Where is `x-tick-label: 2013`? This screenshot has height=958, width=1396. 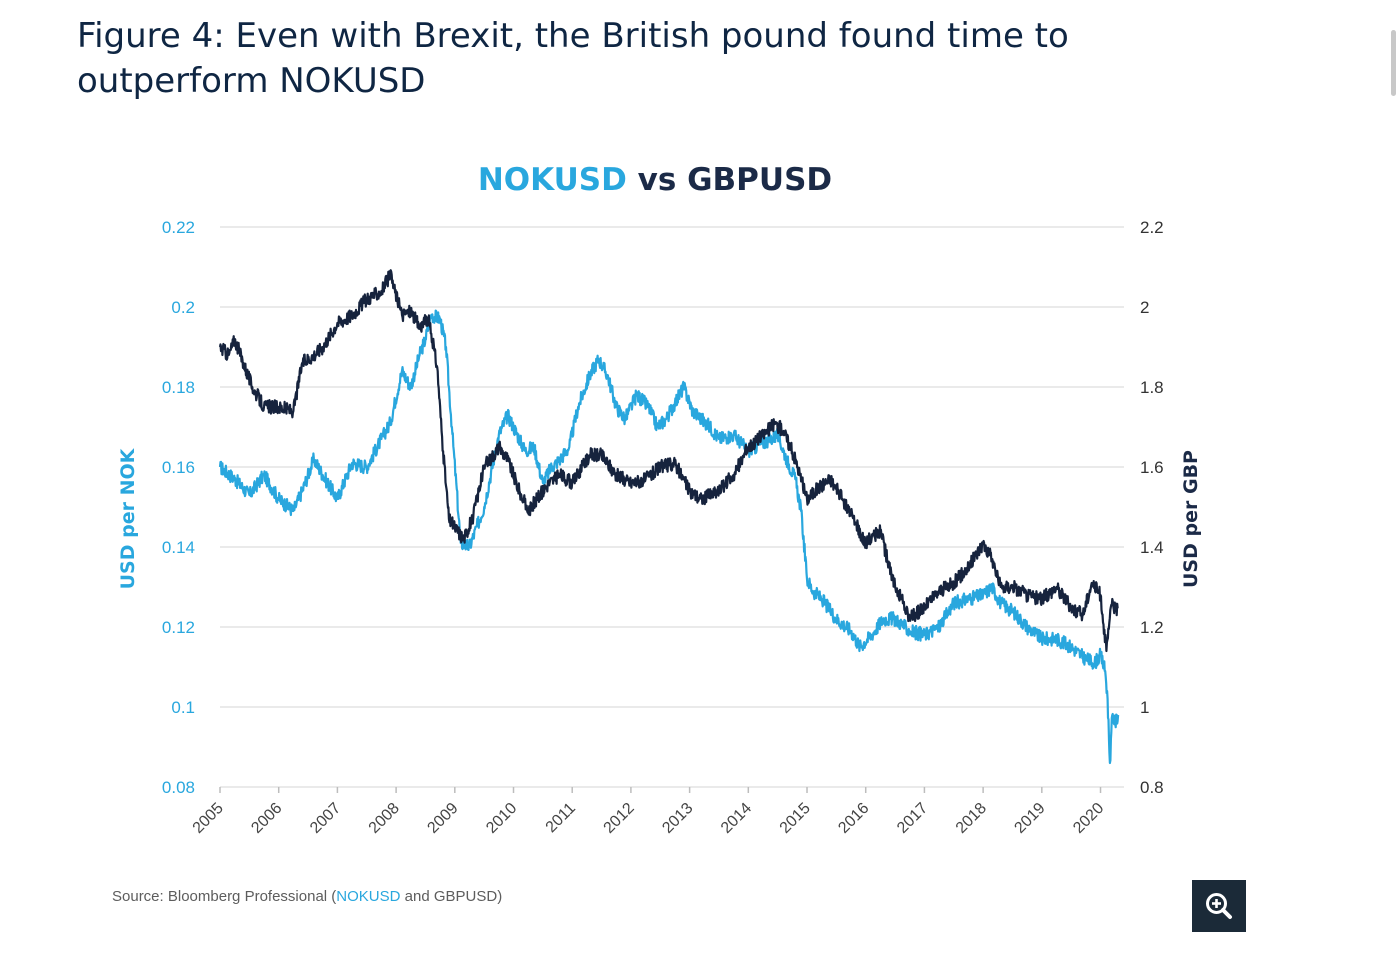
x-tick-label: 2013 is located at coordinates (677, 818).